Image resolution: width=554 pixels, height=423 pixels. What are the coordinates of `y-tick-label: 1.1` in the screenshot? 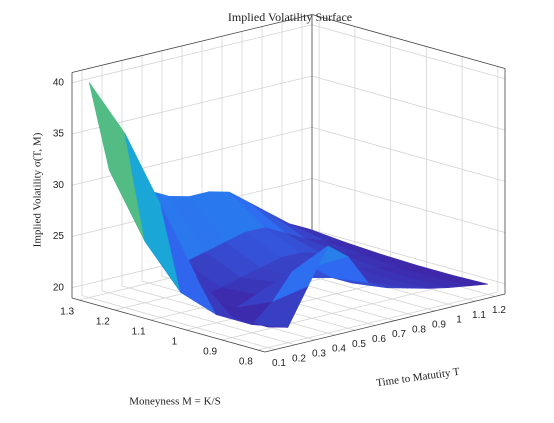 It's located at (139, 332).